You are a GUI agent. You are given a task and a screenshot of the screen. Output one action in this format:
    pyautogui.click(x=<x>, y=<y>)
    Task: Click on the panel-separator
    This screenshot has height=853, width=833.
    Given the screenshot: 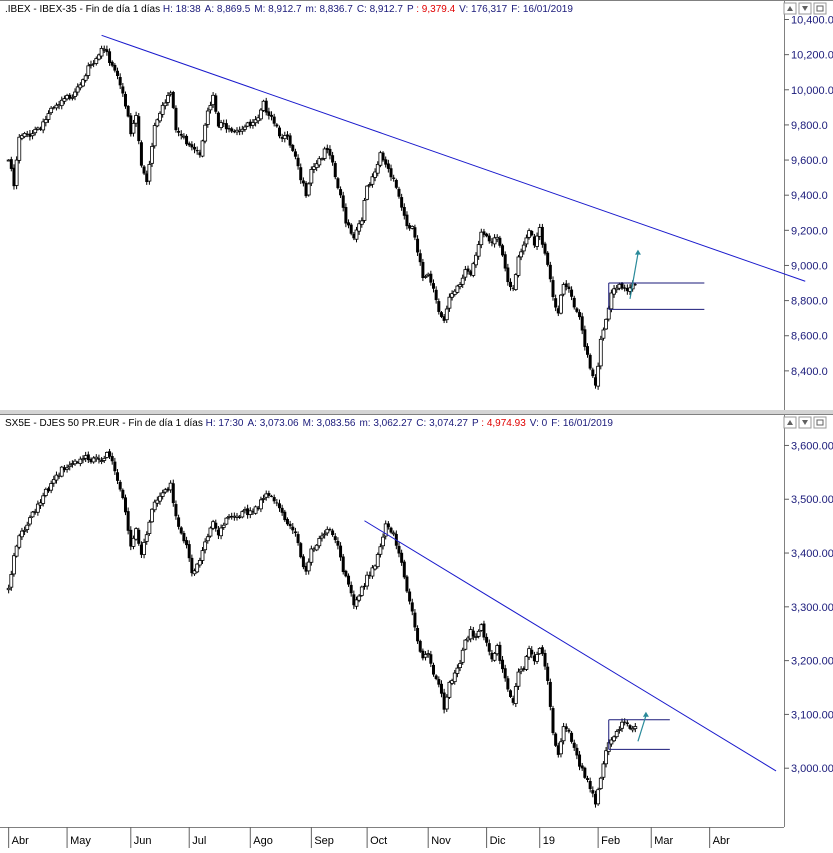 What is the action you would take?
    pyautogui.click(x=416, y=412)
    